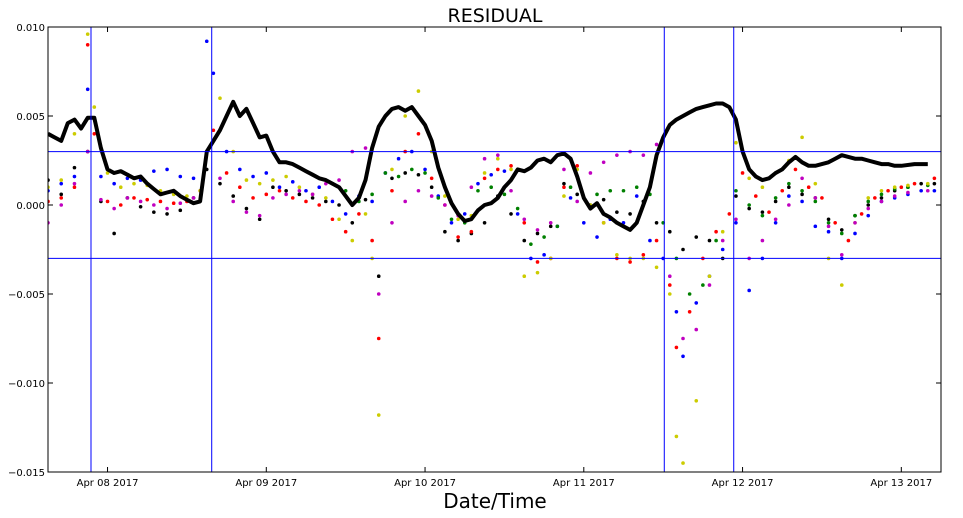  I want to click on y-tick-label: −0.010, so click(26, 384).